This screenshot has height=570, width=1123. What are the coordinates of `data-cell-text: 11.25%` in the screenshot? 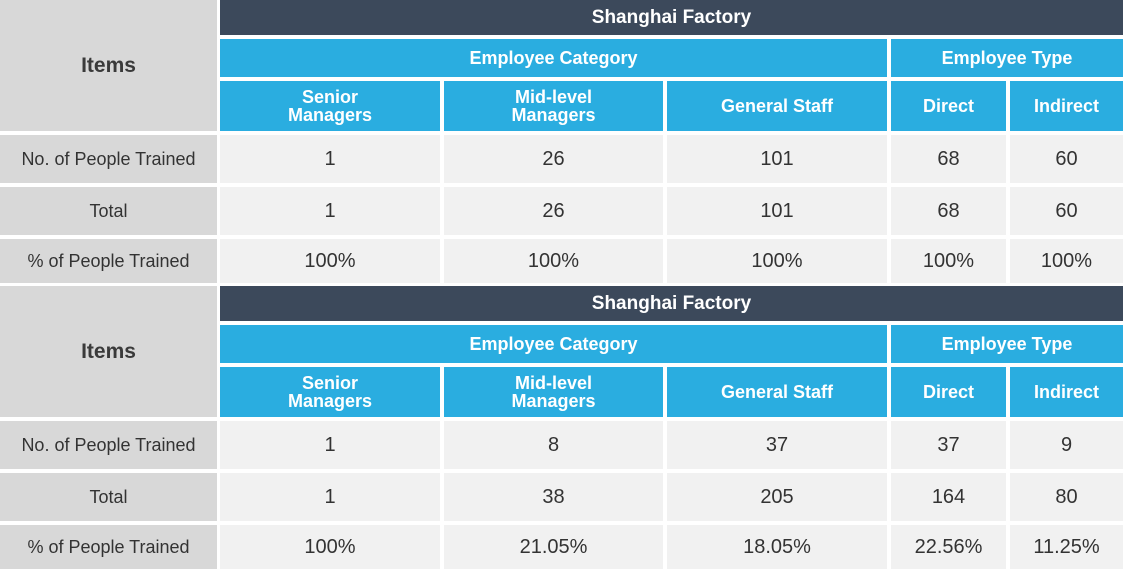 It's located at (1066, 546).